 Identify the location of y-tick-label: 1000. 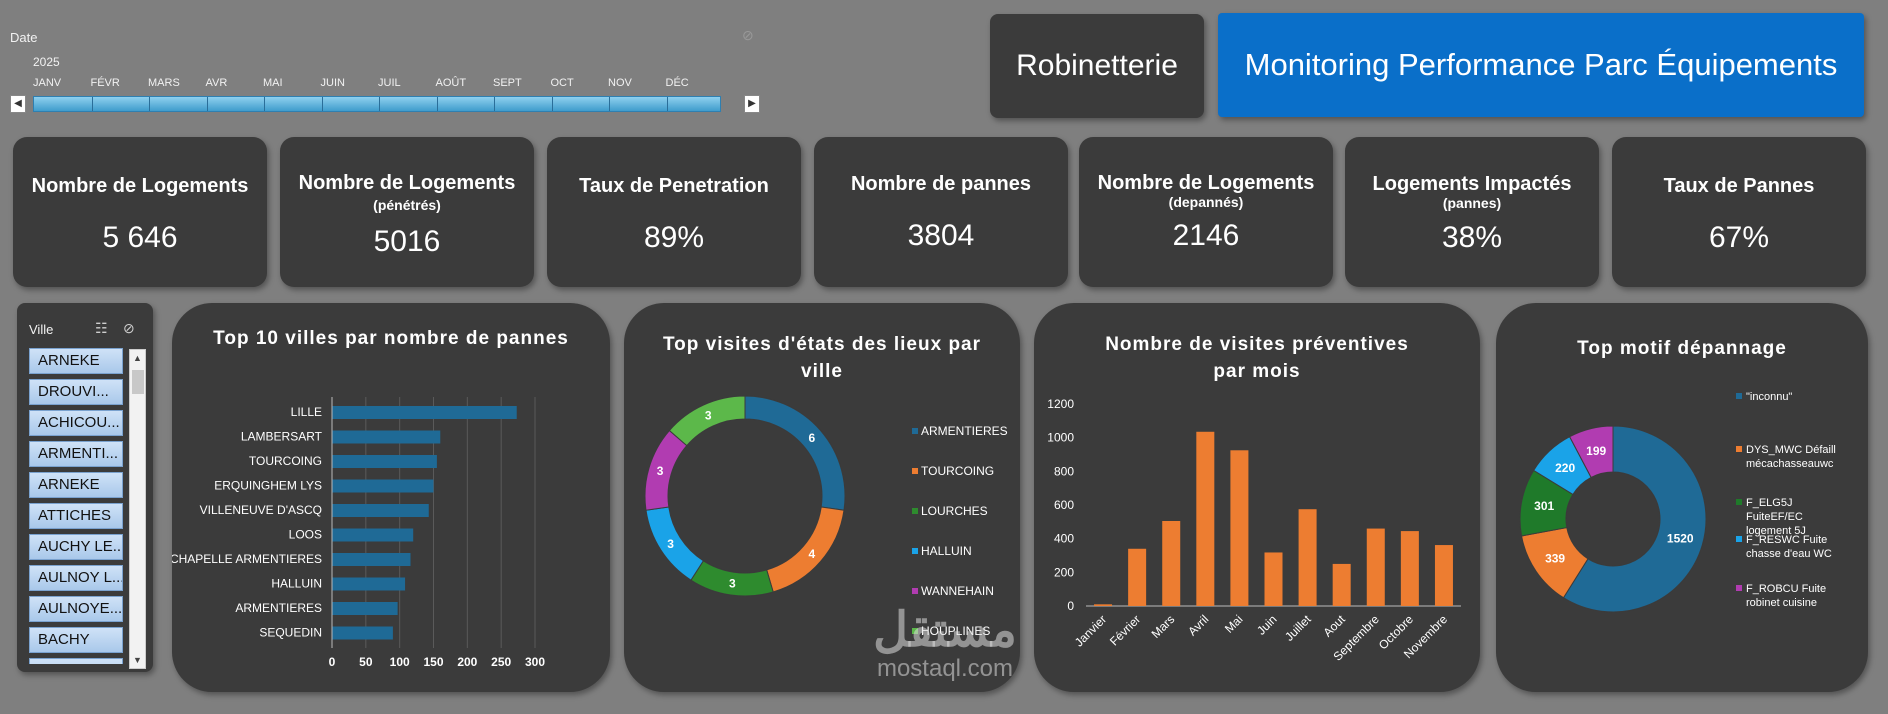
(1060, 438).